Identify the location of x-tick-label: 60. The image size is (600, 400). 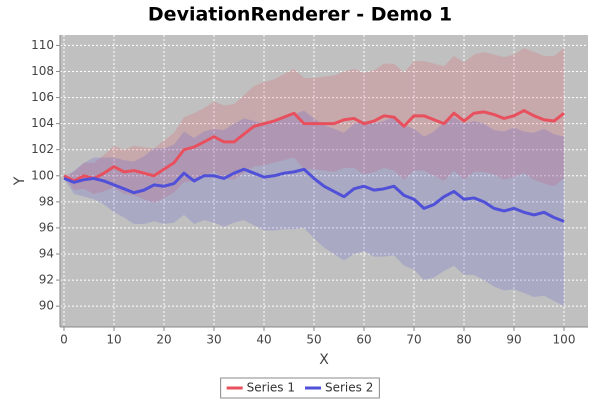
(363, 340).